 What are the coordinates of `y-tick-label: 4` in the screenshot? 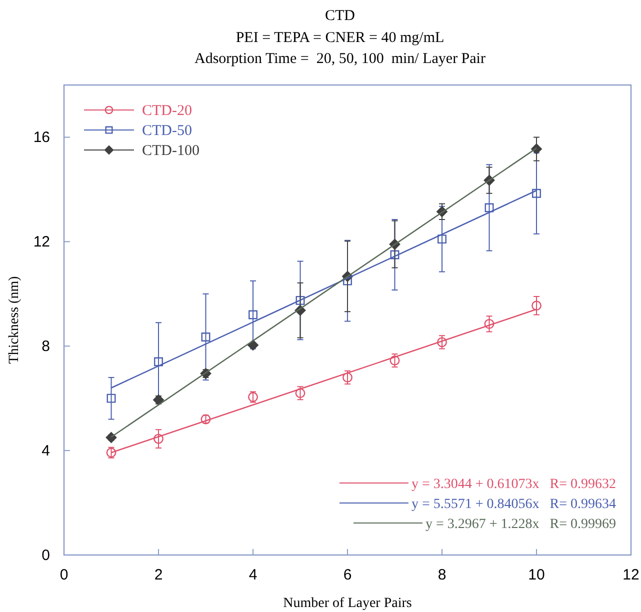 It's located at (46, 451).